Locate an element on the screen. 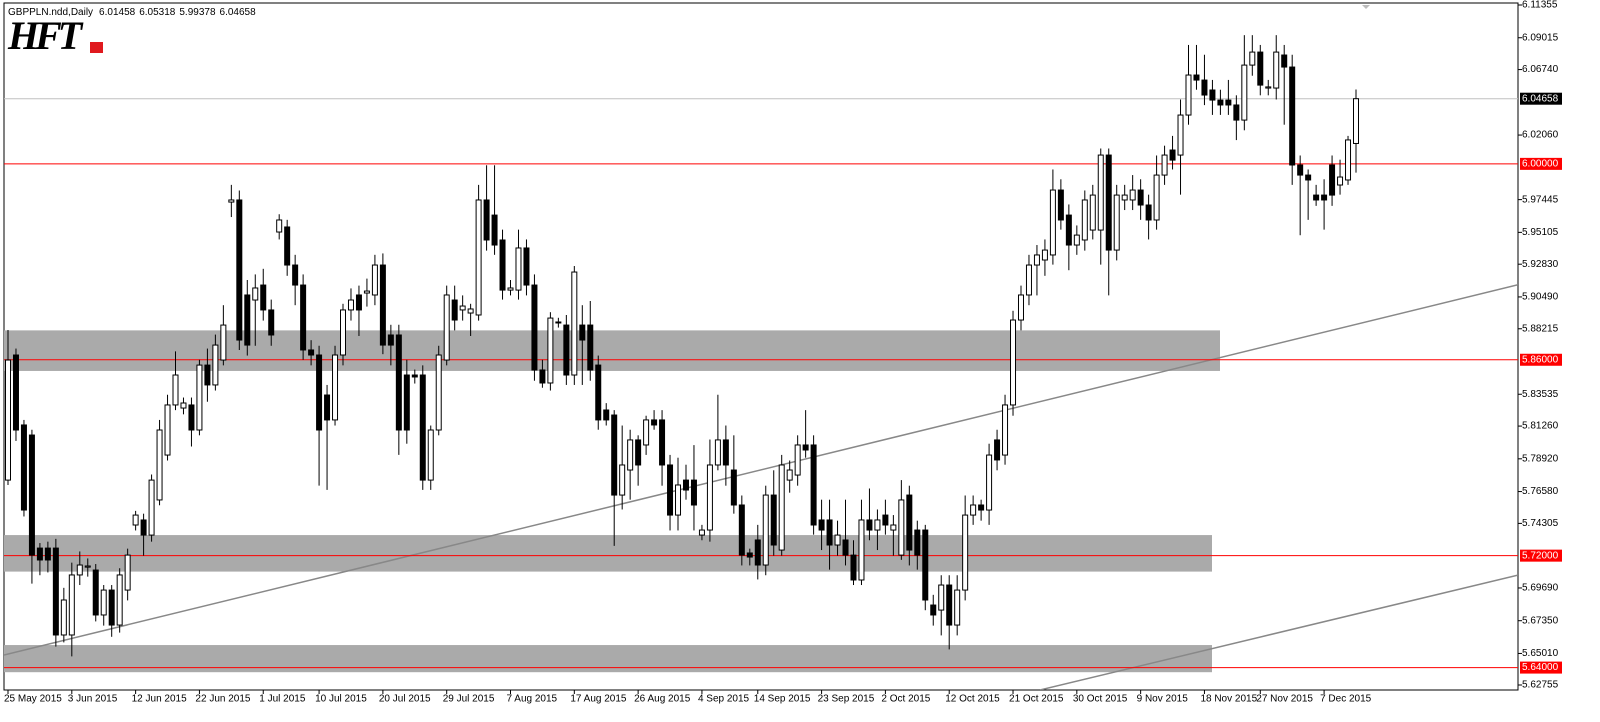 The width and height of the screenshot is (1600, 722). y-tick-label: 5.74305 is located at coordinates (1540, 523).